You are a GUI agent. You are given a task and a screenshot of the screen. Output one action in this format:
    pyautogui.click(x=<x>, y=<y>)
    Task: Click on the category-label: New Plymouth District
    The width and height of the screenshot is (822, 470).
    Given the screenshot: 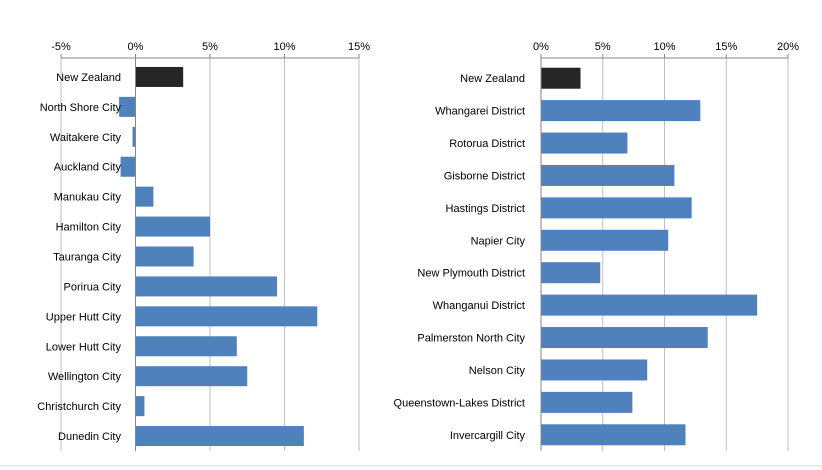 What is the action you would take?
    pyautogui.click(x=471, y=274)
    